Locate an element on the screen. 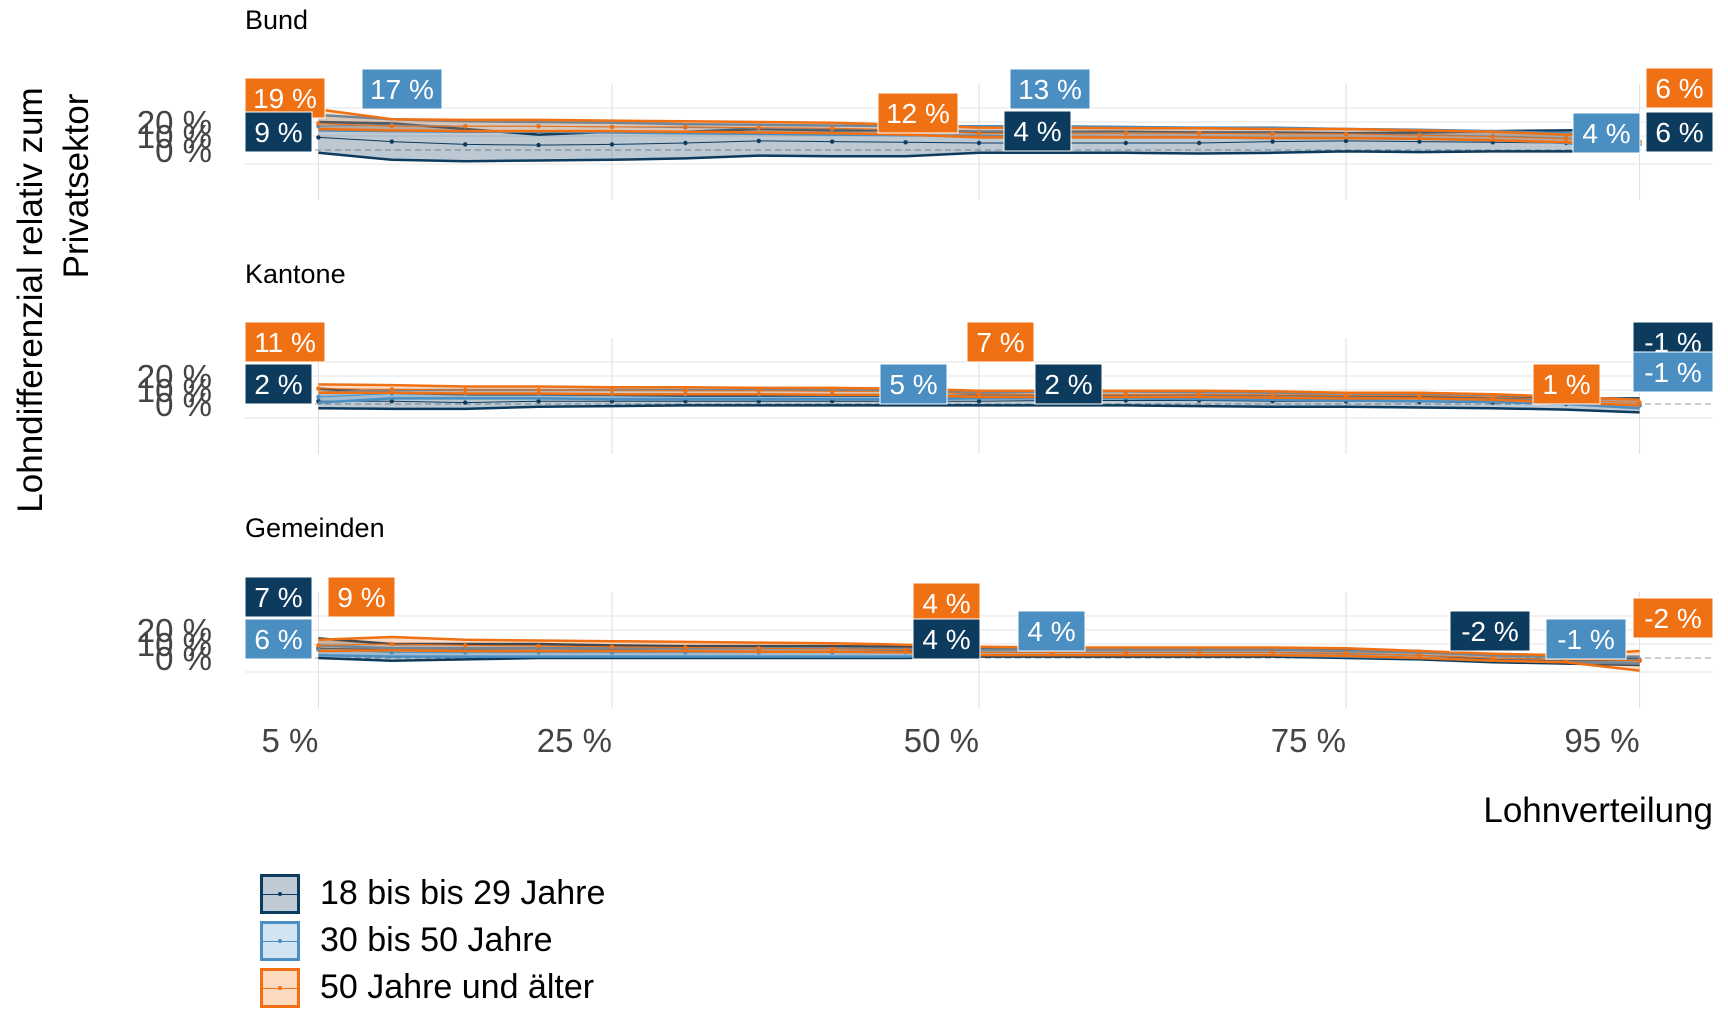  value-label: -2 % is located at coordinates (1490, 631).